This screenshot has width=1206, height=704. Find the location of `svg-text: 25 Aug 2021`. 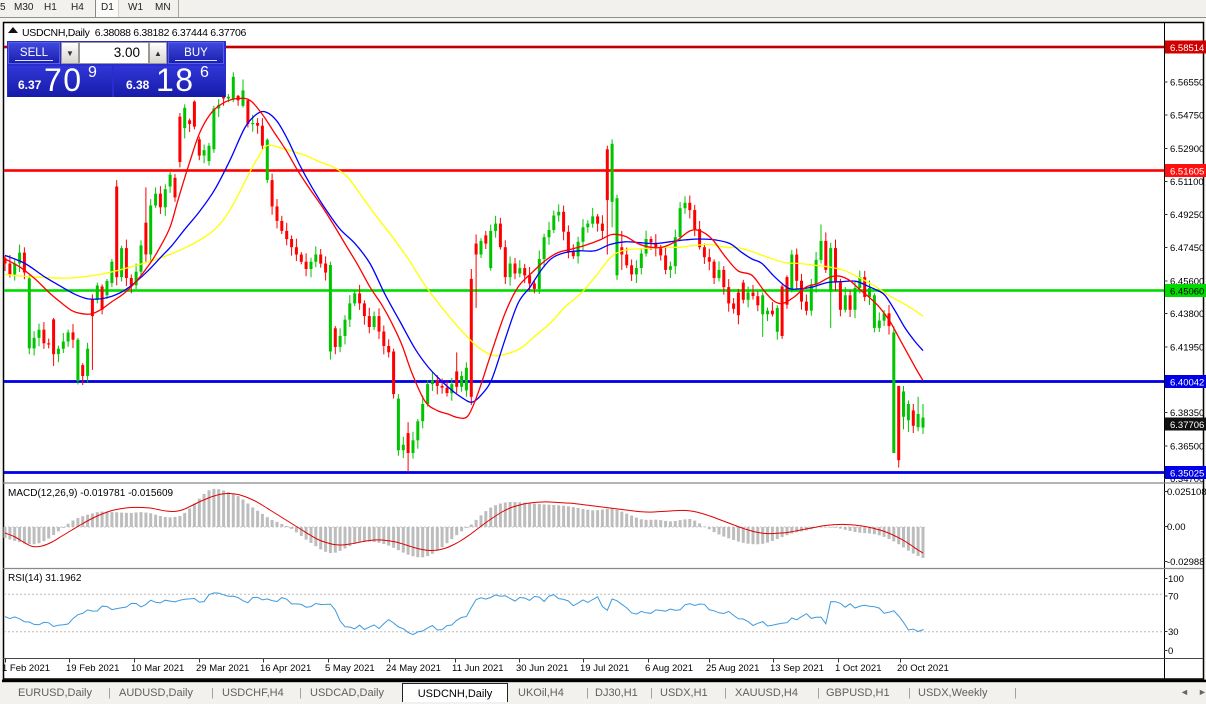

svg-text: 25 Aug 2021 is located at coordinates (732, 668).